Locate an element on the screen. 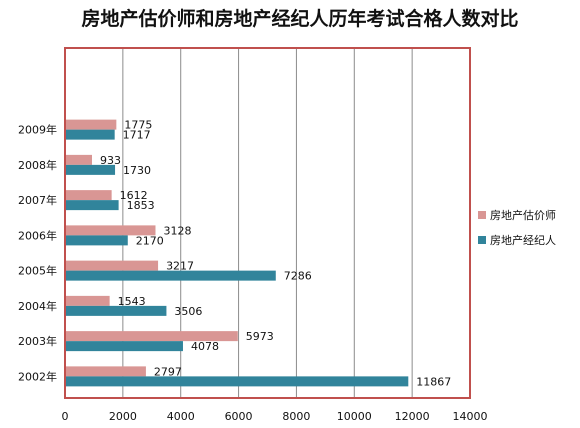 Image resolution: width=580 pixels, height=428 pixels. x-tick-labels: 0 2000 4000 6000 8000 10000 12000 14000 is located at coordinates (275, 416).